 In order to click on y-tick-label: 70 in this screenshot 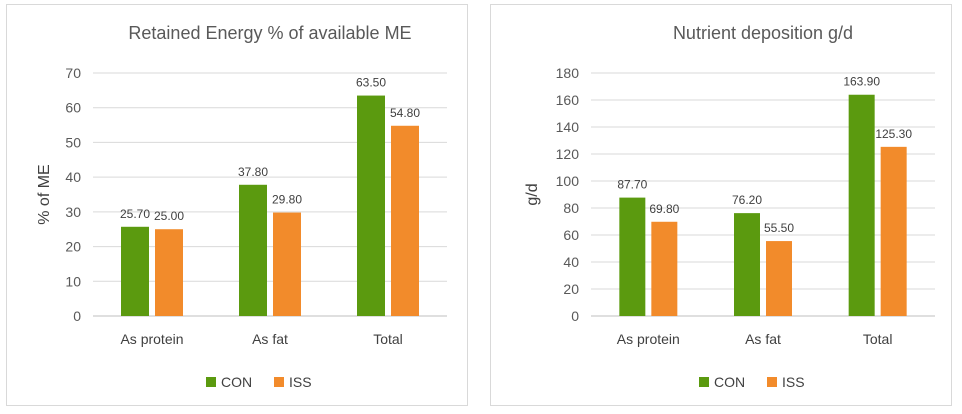, I will do `click(73, 73)`.